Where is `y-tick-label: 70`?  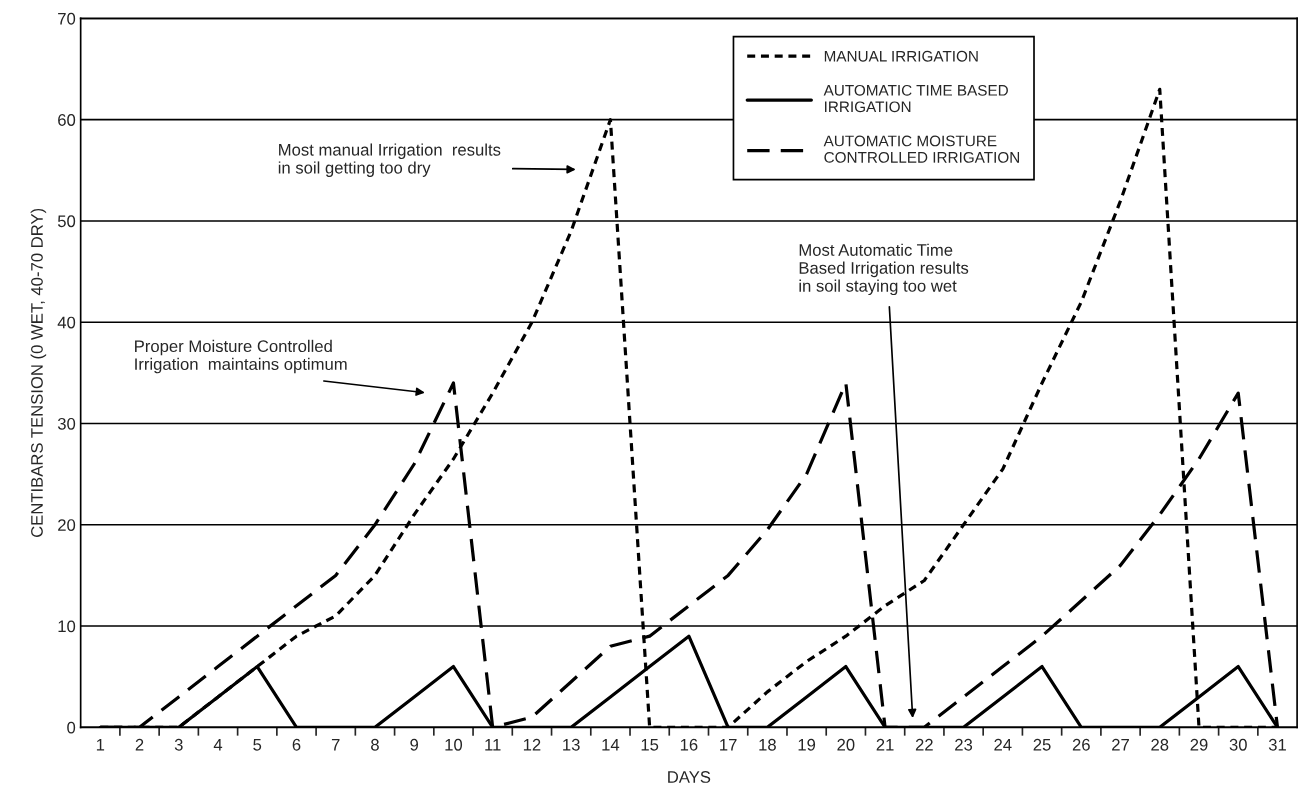
y-tick-label: 70 is located at coordinates (67, 18).